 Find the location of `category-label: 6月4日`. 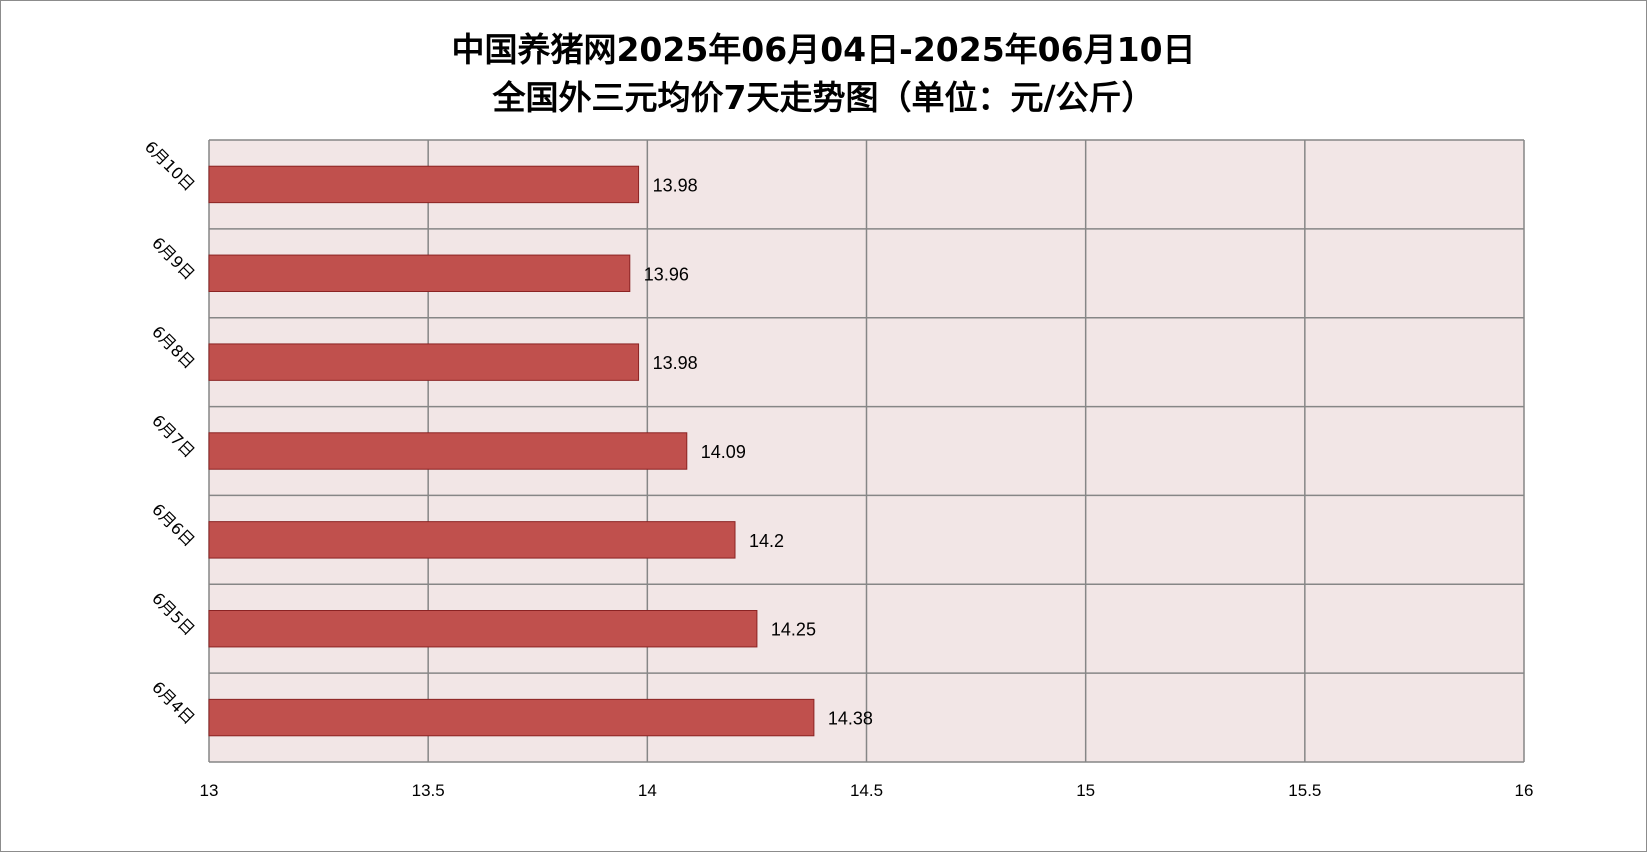

category-label: 6月4日 is located at coordinates (173, 703).